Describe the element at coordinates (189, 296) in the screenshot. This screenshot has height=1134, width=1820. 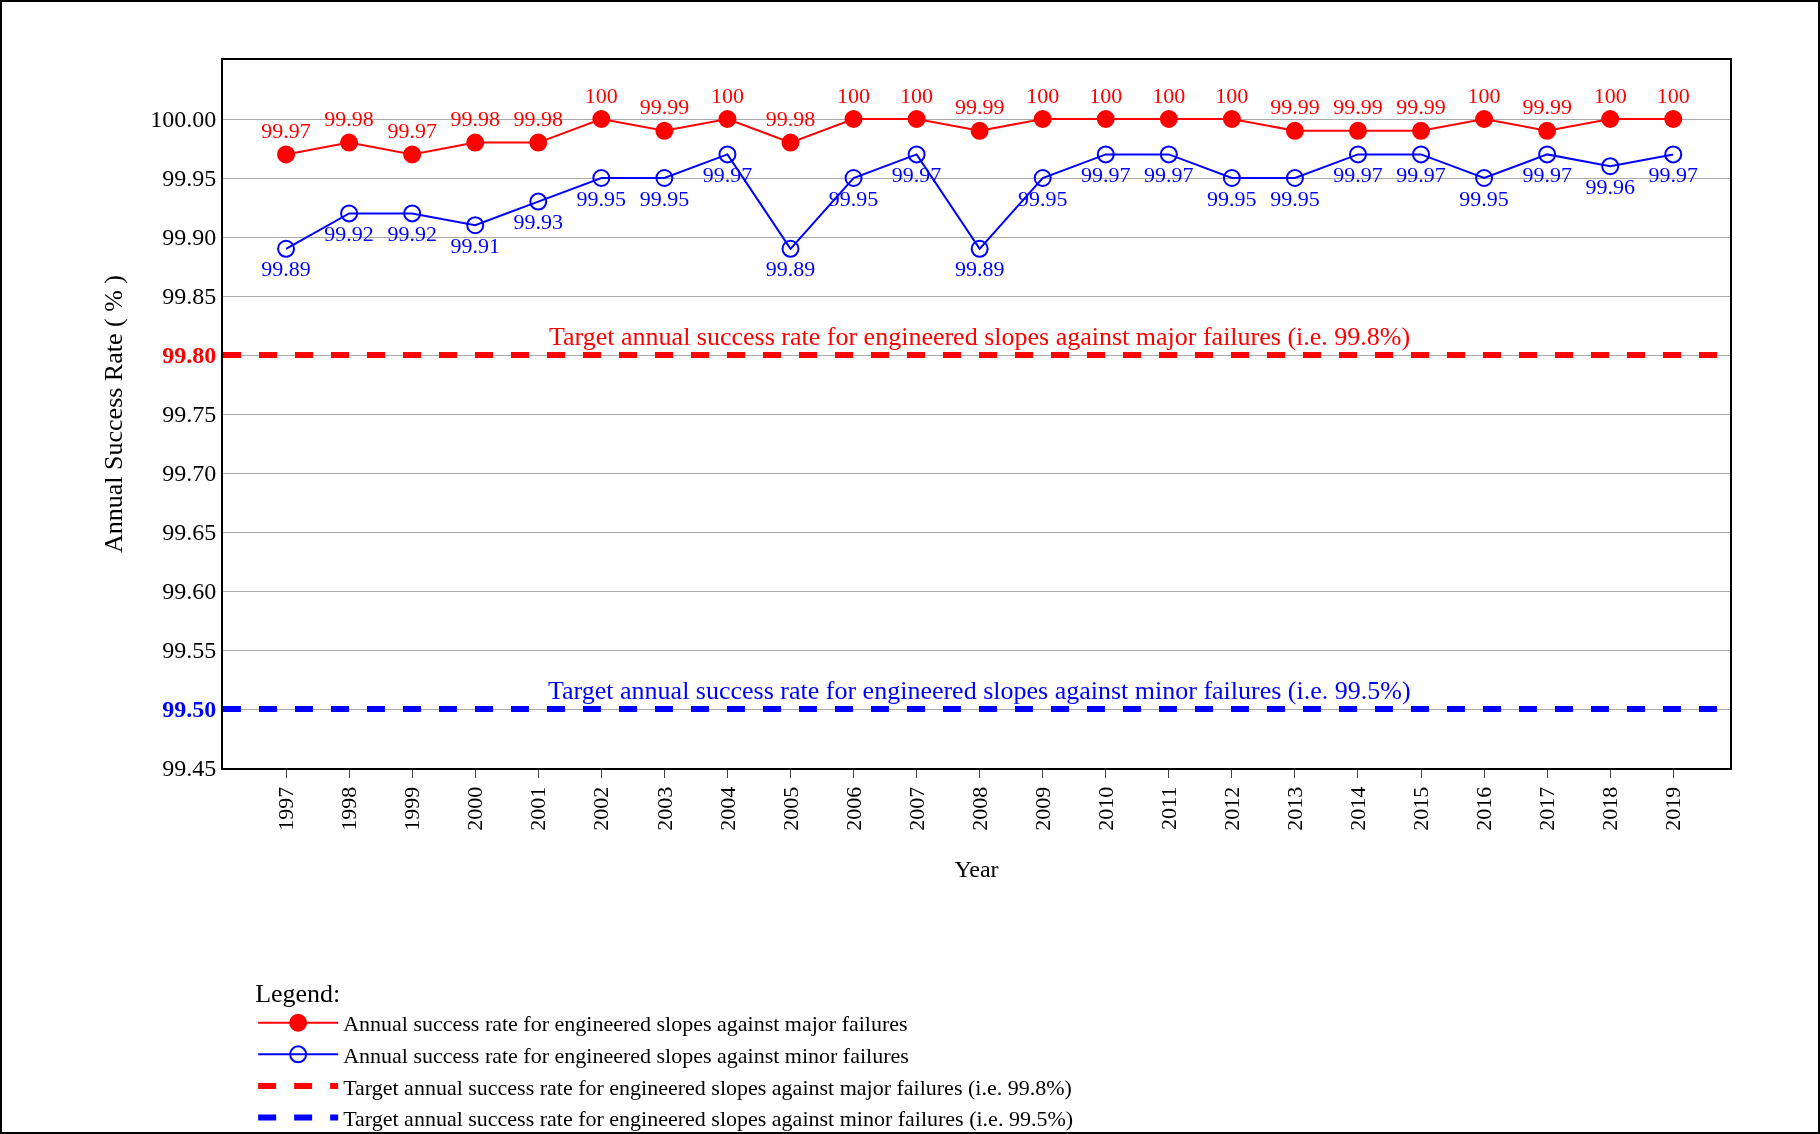
I see `y-tick-label: 99.85` at that location.